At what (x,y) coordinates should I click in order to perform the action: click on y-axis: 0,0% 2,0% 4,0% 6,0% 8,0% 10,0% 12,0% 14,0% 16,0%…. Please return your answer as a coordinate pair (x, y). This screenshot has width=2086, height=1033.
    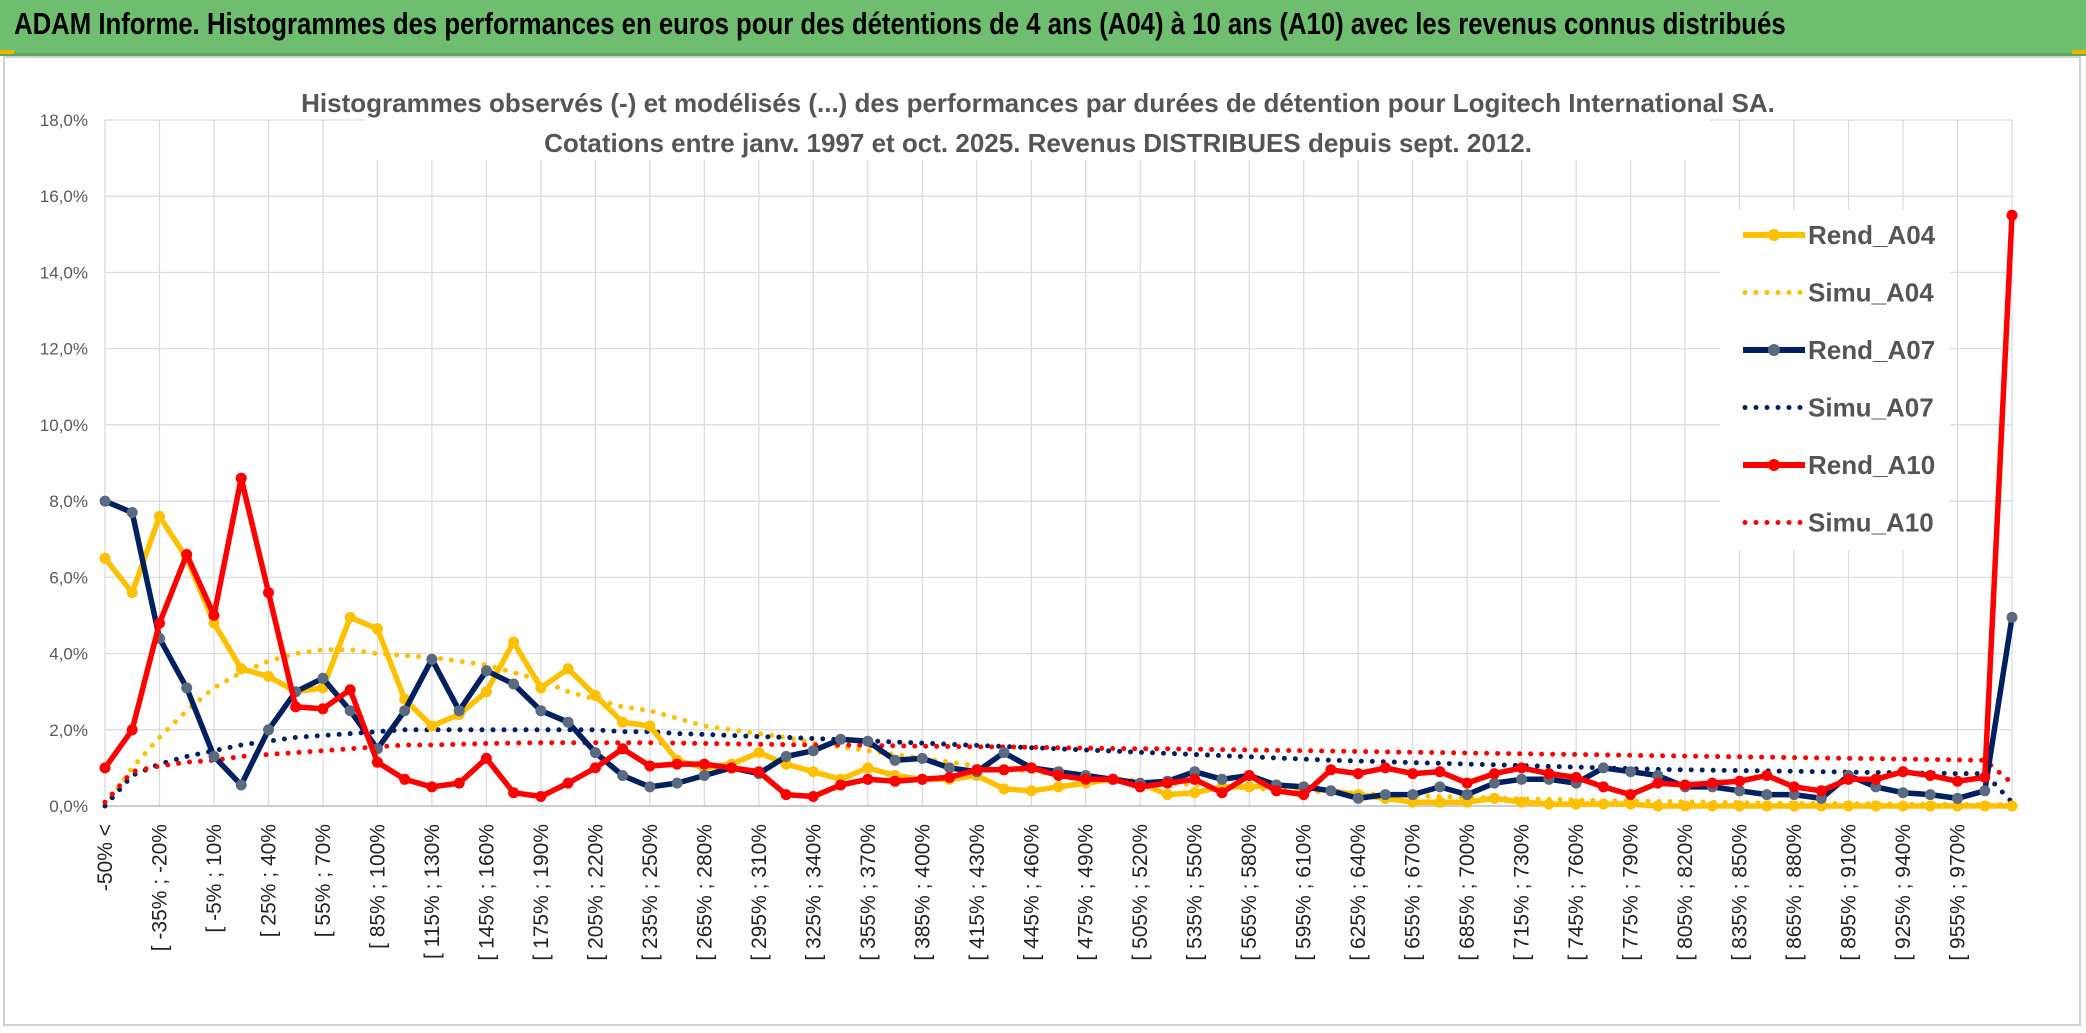
    Looking at the image, I should click on (64, 463).